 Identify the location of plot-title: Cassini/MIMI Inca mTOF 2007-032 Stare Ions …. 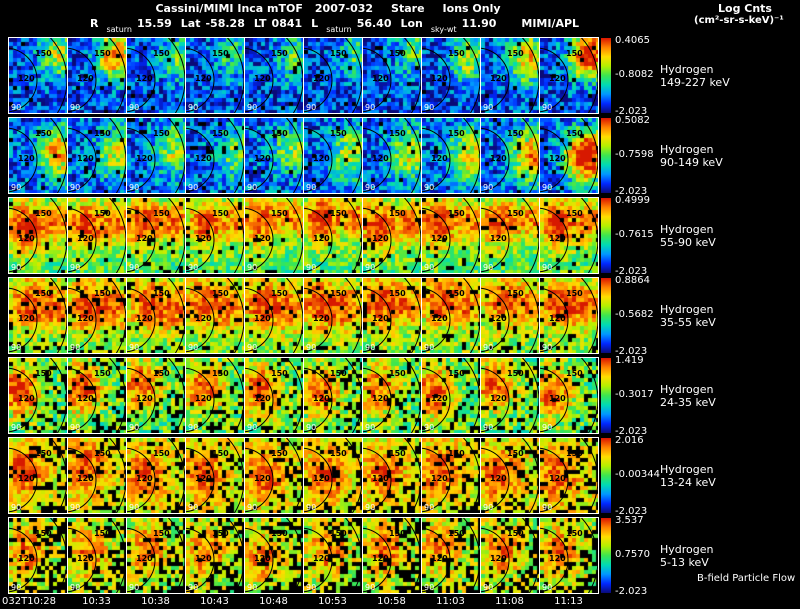
(328, 8).